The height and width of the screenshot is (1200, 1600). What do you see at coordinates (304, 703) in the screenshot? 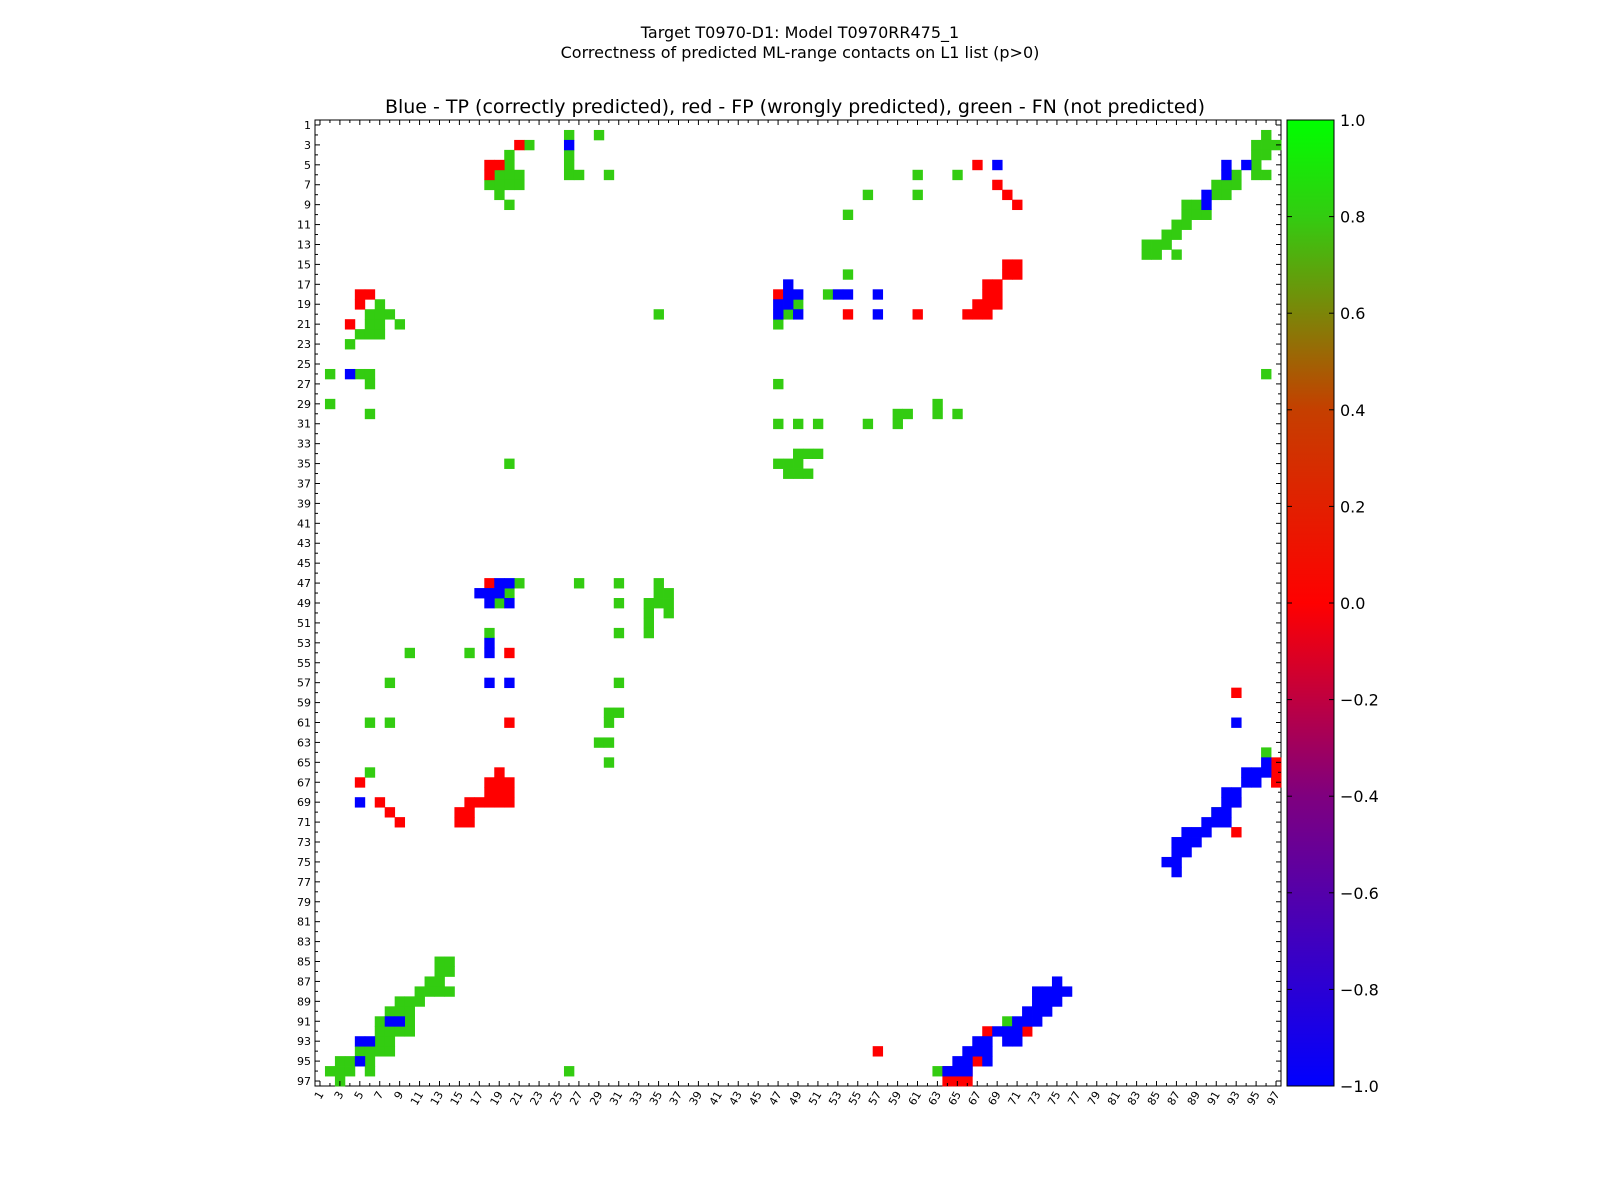
I see `y-tick-label: 59` at bounding box center [304, 703].